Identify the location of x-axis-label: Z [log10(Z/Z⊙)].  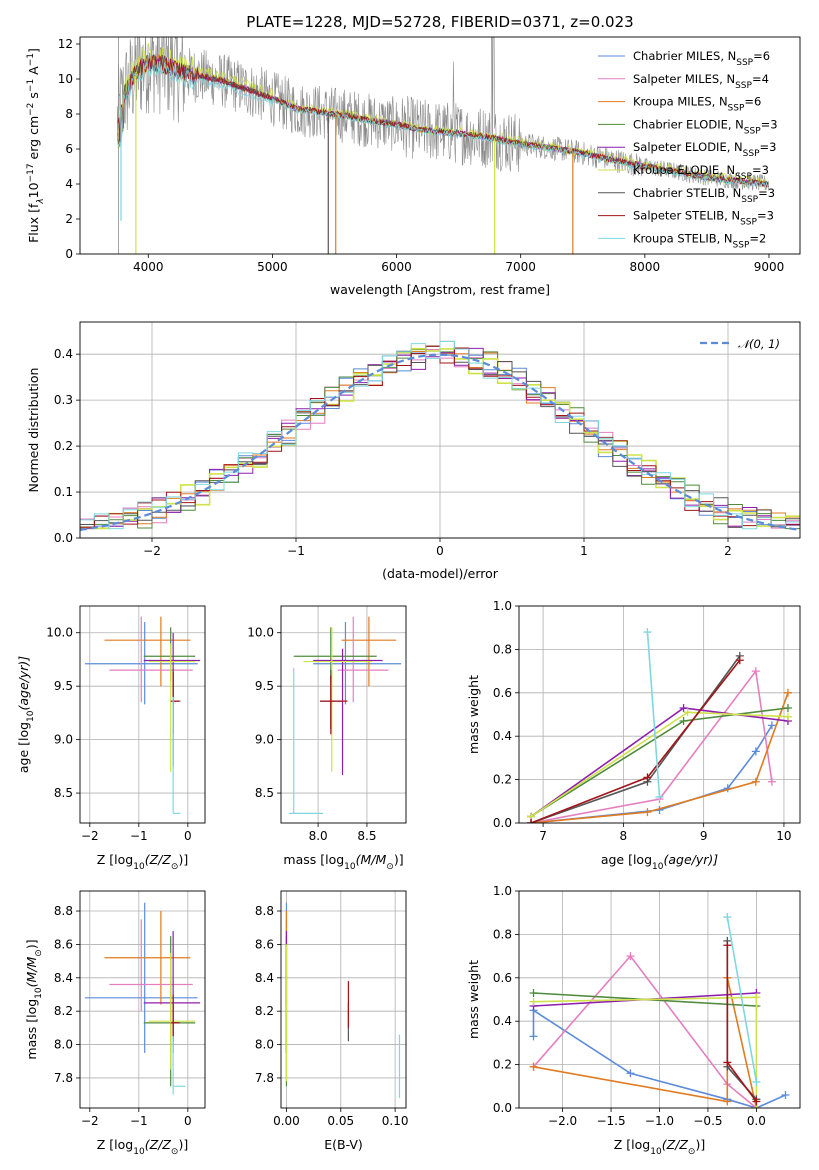
(659, 1147).